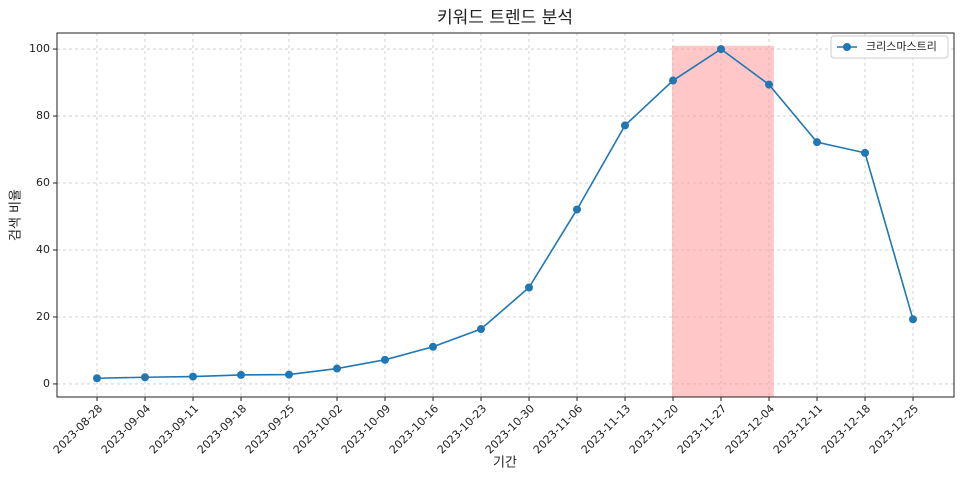  I want to click on x-tick-label: 2023-10-23, so click(462, 429).